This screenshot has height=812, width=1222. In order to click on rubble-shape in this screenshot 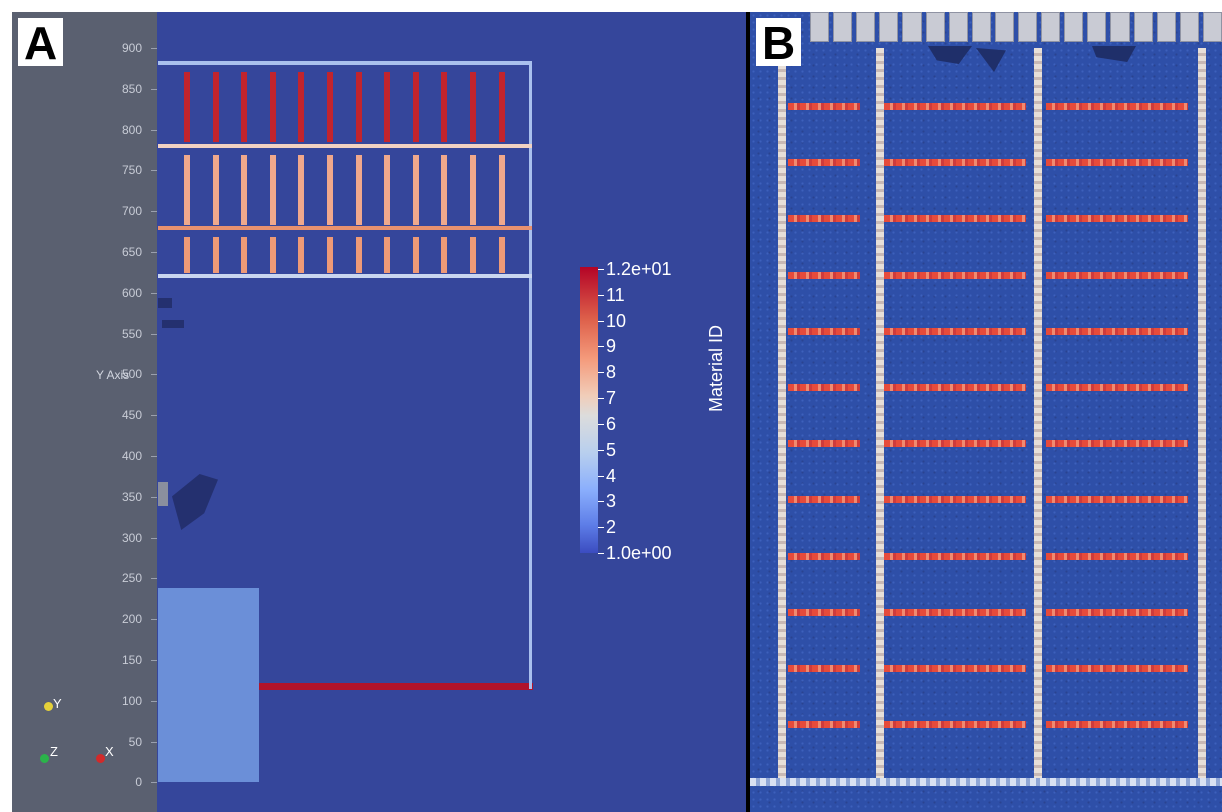, I will do `click(950, 55)`.